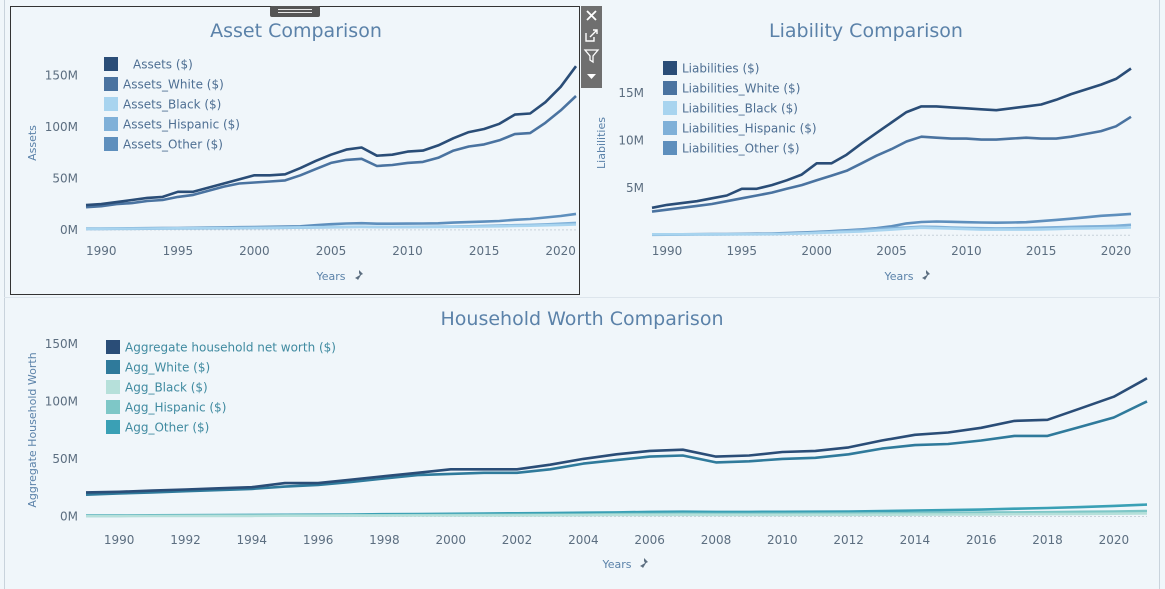 This screenshot has height=589, width=1165. I want to click on legend-item-label: Agg_White ($), so click(167, 368).